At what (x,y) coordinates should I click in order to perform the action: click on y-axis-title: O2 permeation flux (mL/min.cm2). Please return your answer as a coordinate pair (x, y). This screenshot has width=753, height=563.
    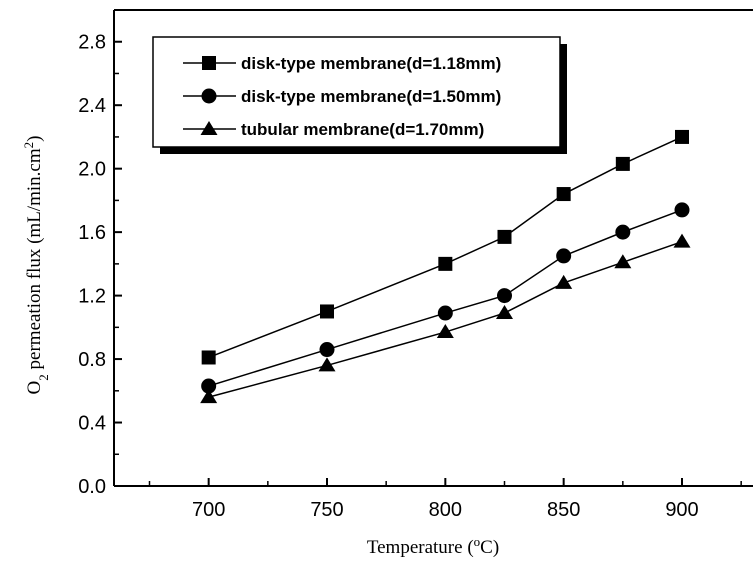
    Looking at the image, I should click on (36, 265).